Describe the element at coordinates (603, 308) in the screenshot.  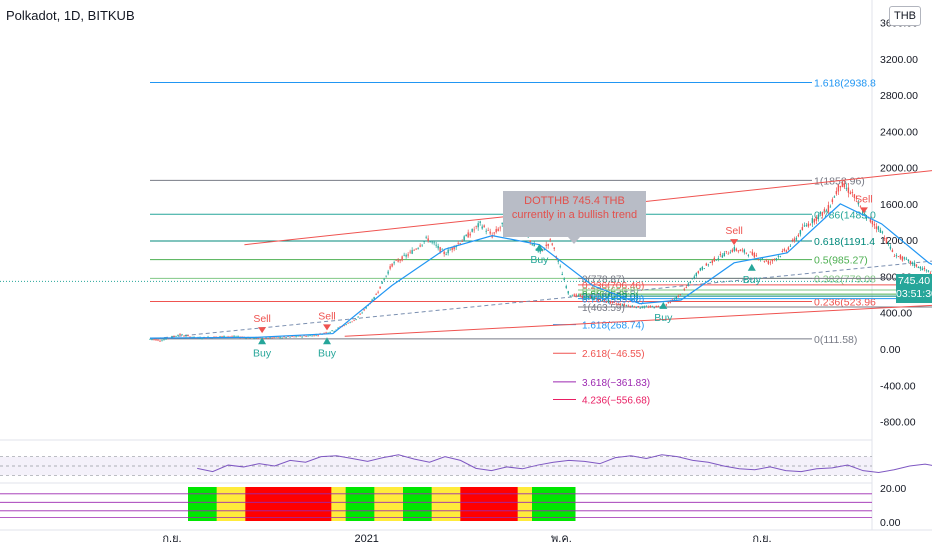
I see `fib-ext-label: 1(463.59)` at that location.